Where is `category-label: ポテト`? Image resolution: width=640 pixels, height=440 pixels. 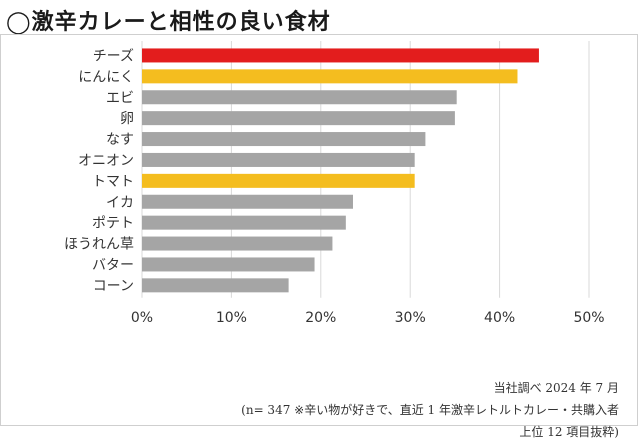
category-label: ポテト is located at coordinates (113, 224).